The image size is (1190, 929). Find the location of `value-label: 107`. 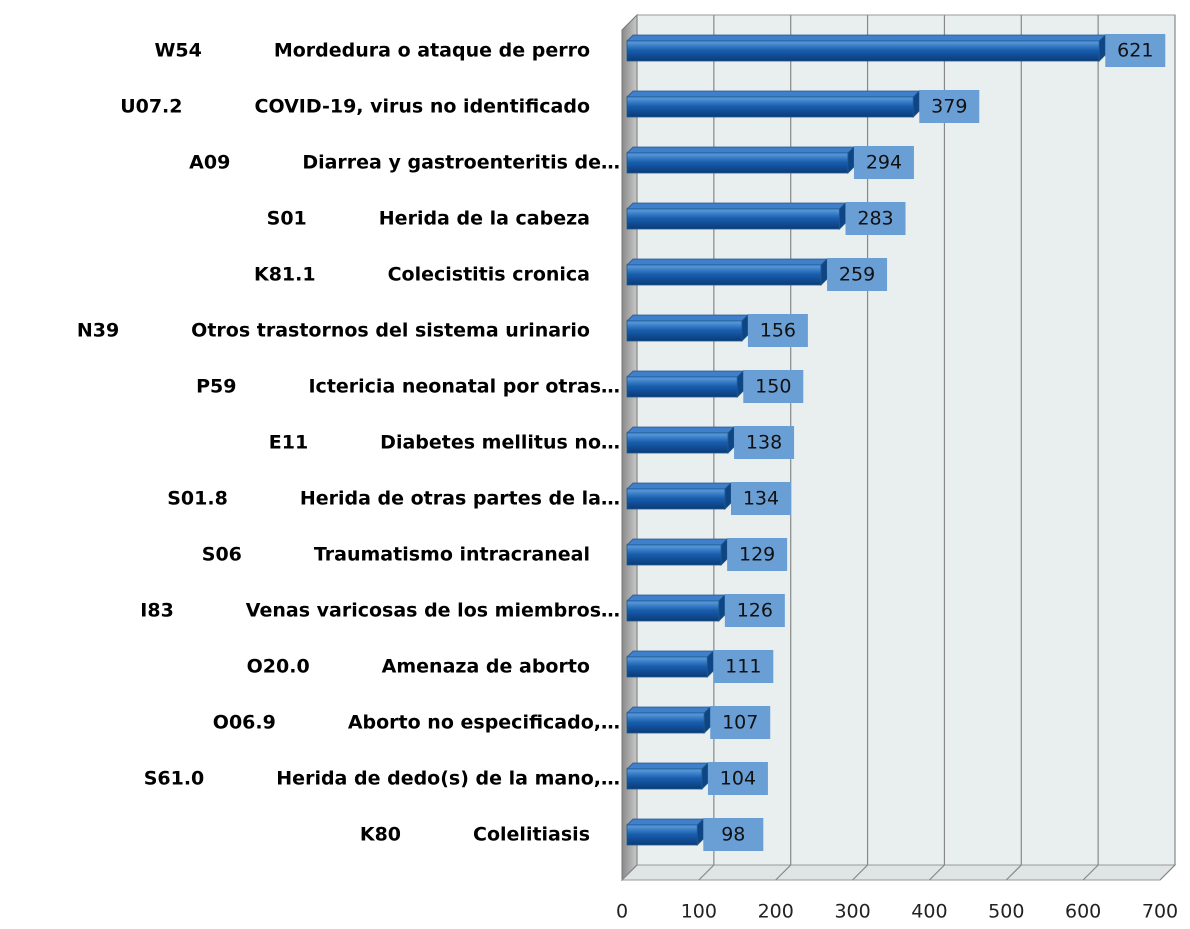

value-label: 107 is located at coordinates (740, 723).